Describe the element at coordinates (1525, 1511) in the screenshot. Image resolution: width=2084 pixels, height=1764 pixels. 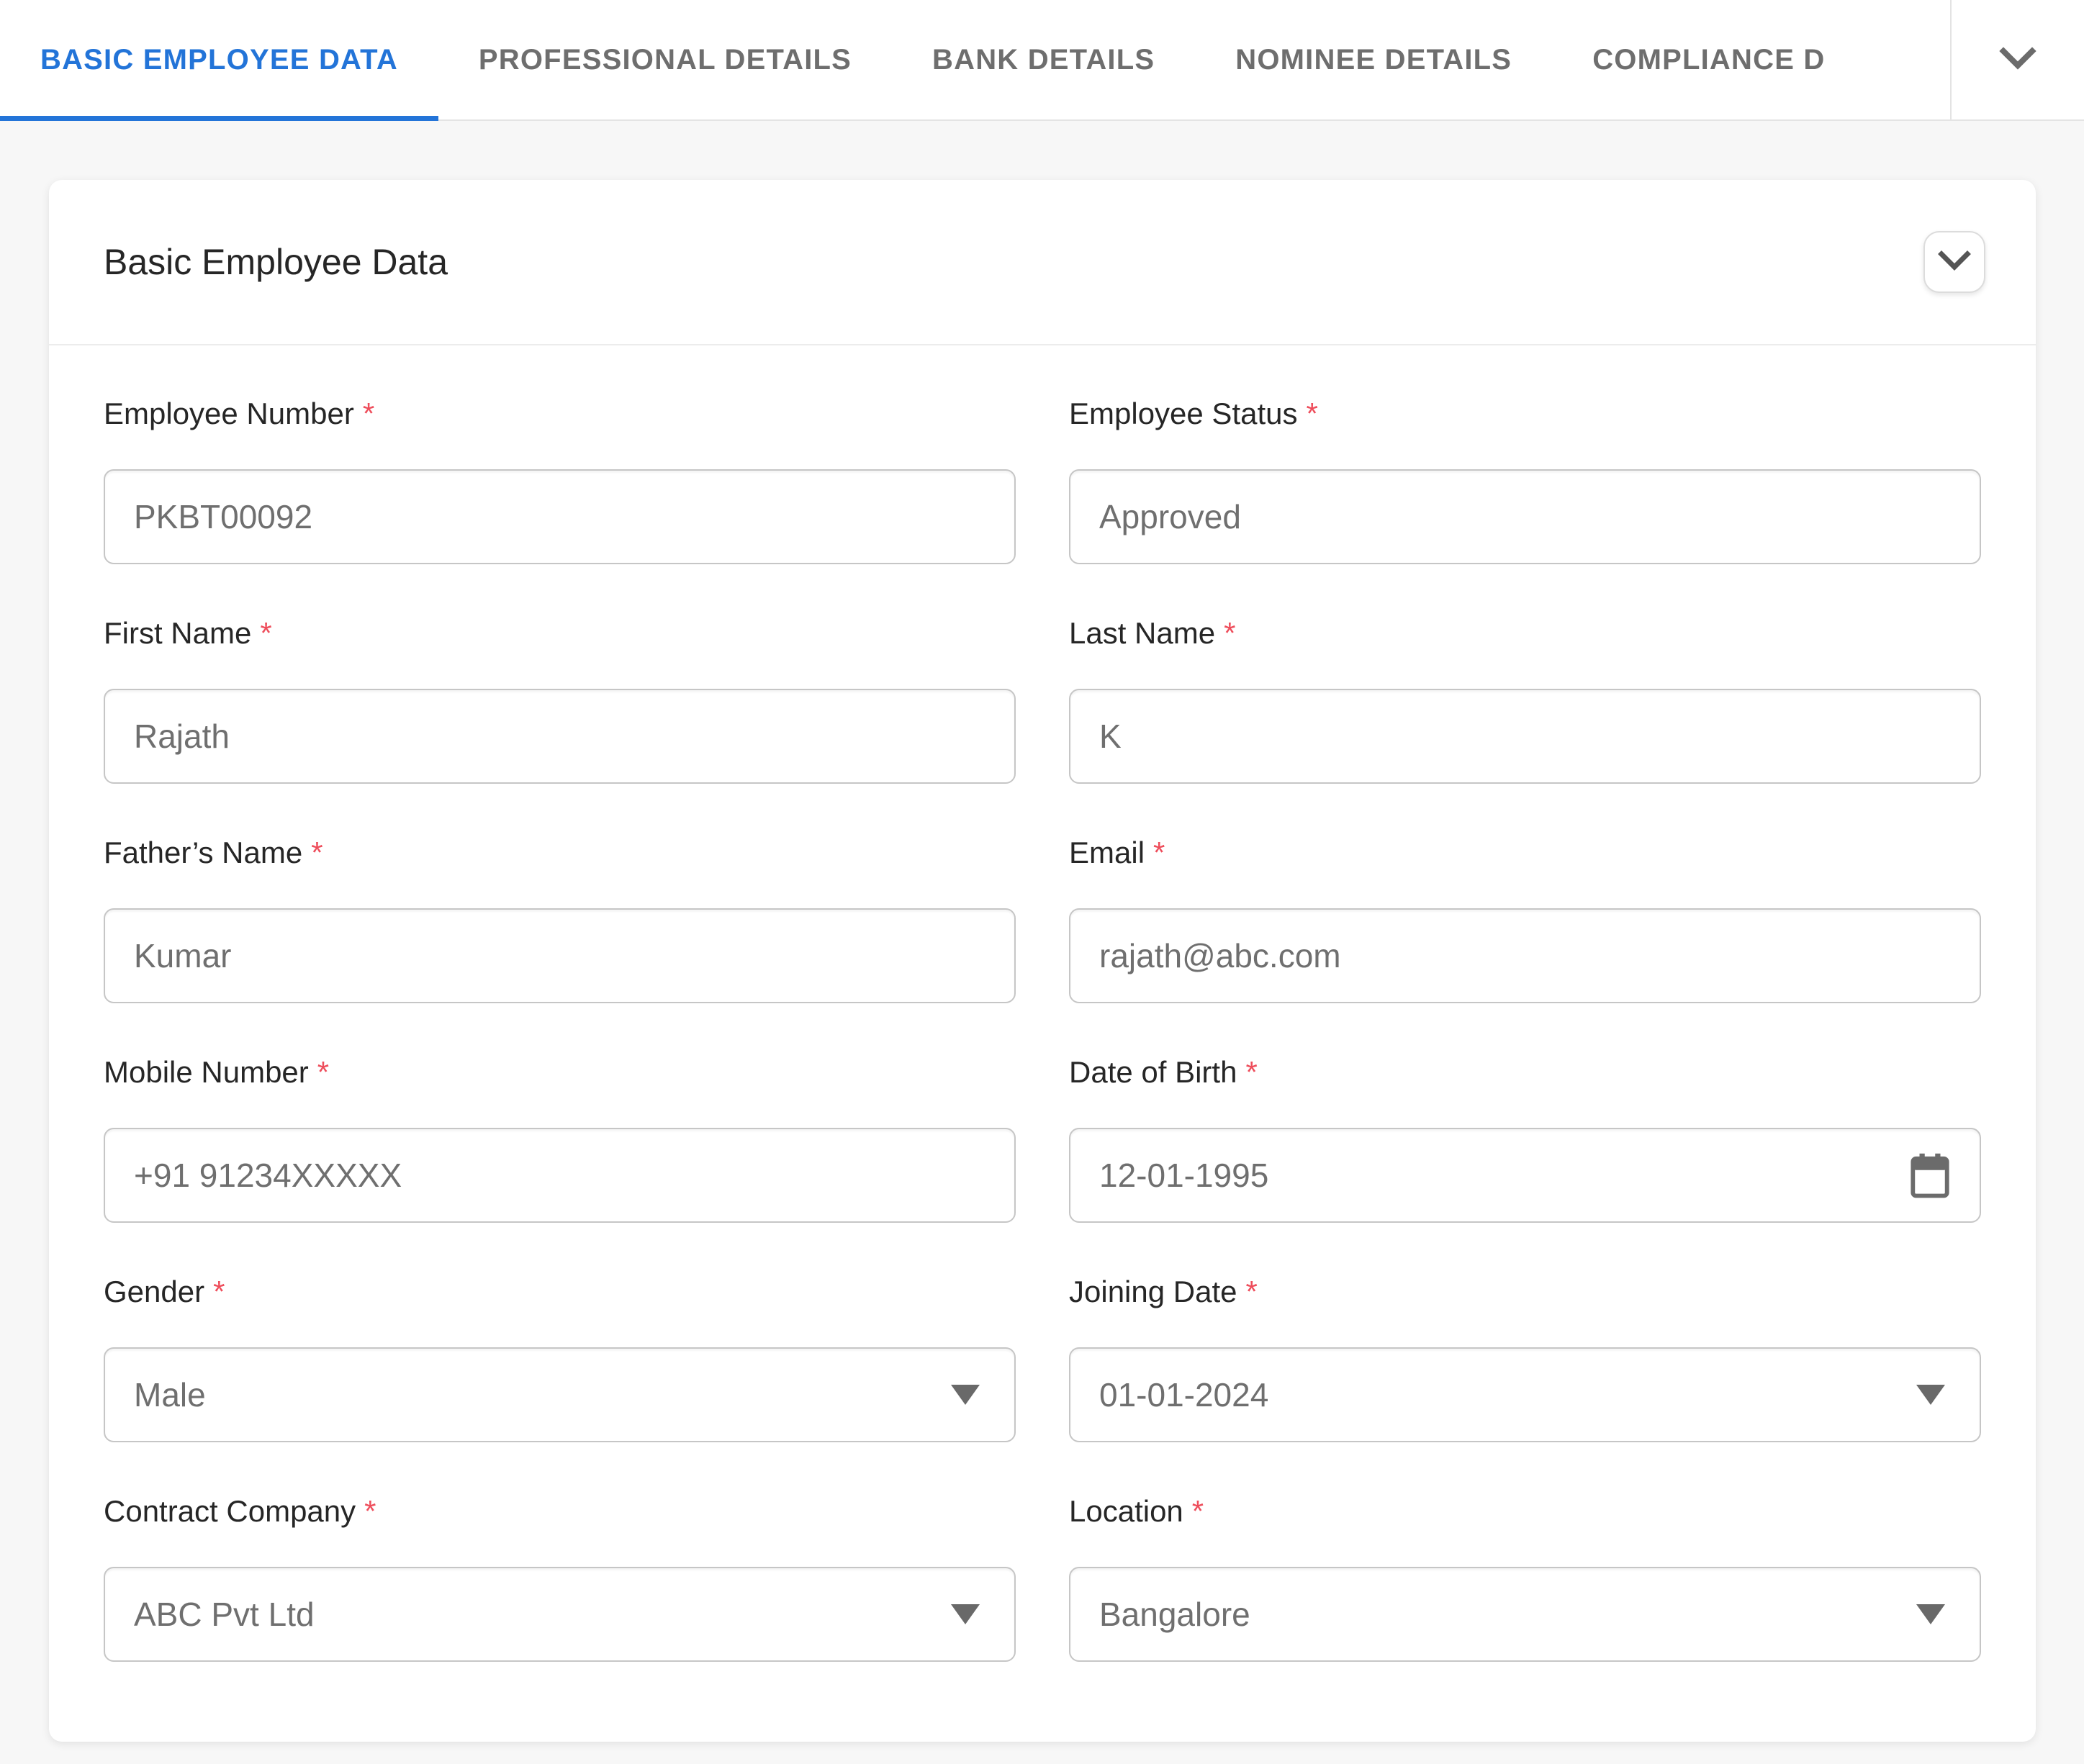
I see `field-label-row: Location *` at that location.